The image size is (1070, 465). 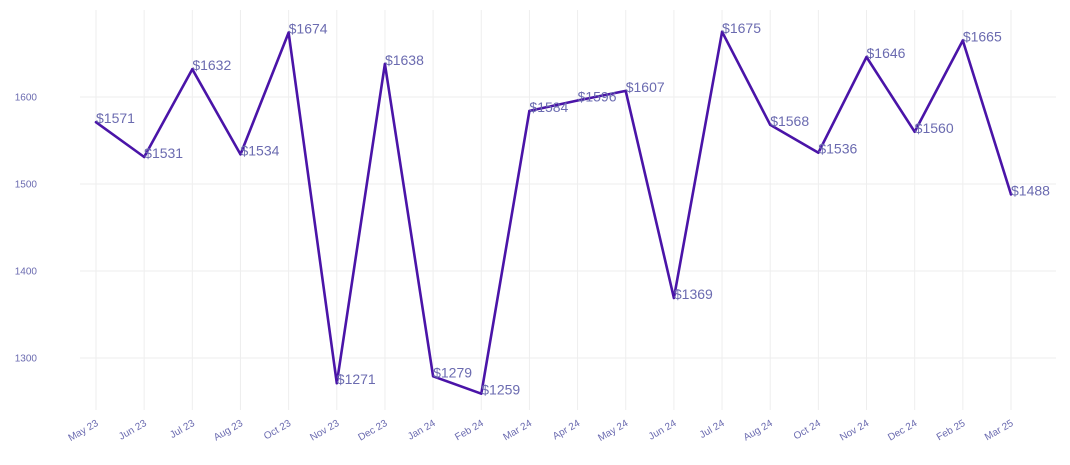 I want to click on x-tick-label: Jan 24, so click(x=422, y=430).